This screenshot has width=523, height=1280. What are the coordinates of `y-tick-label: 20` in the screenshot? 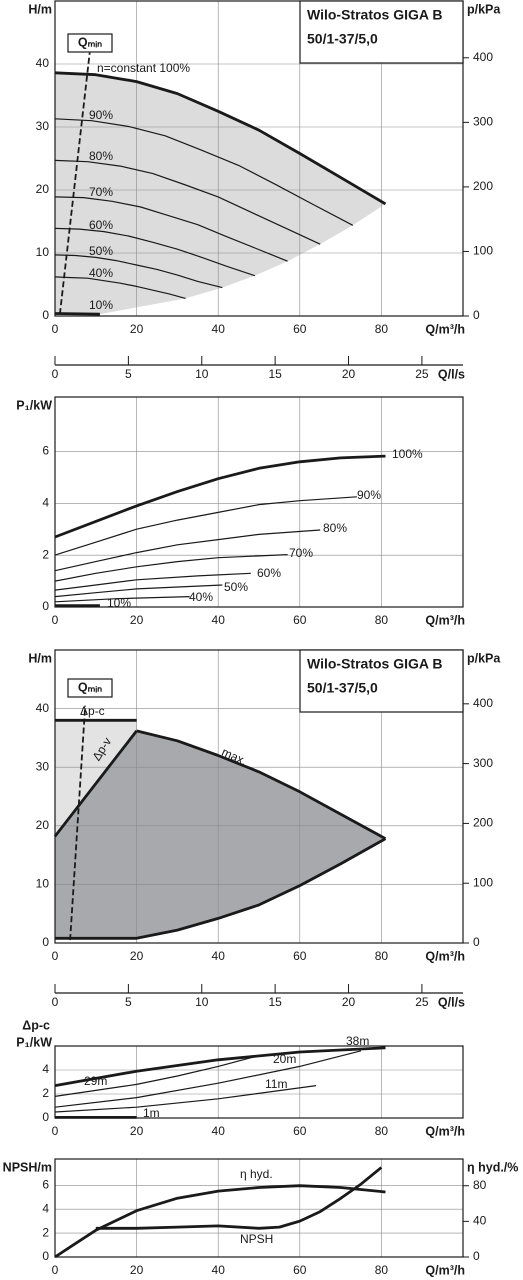 It's located at (43, 189).